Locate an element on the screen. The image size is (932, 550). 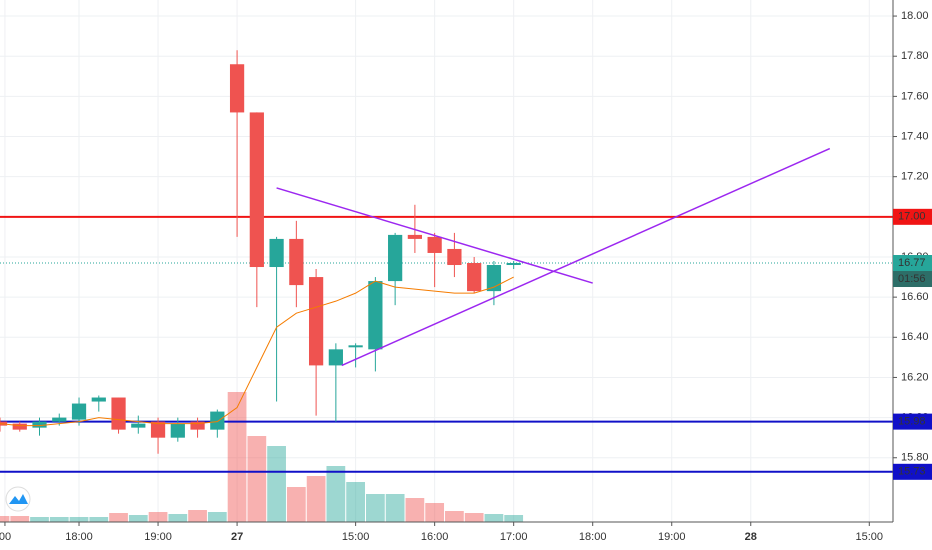
price-label: 17.00 is located at coordinates (912, 217).